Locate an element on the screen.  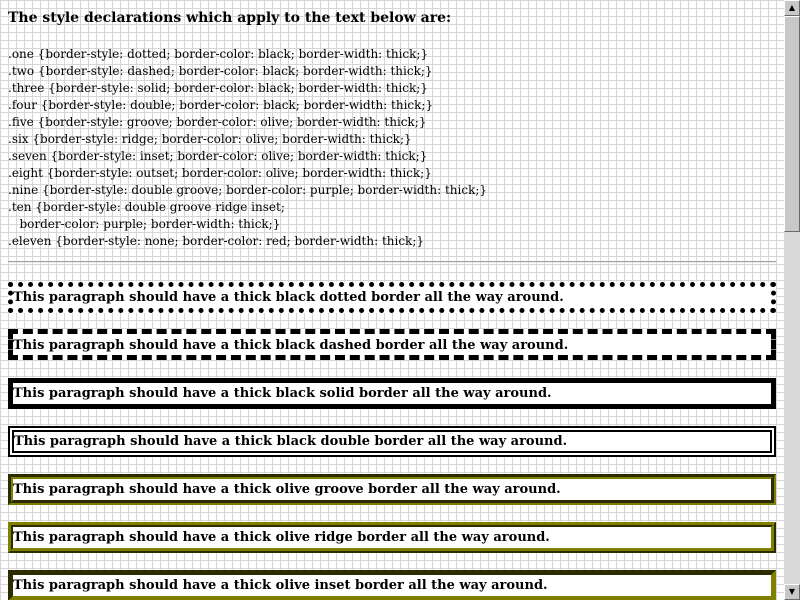
scroll-down-button: ▼ is located at coordinates (792, 592).